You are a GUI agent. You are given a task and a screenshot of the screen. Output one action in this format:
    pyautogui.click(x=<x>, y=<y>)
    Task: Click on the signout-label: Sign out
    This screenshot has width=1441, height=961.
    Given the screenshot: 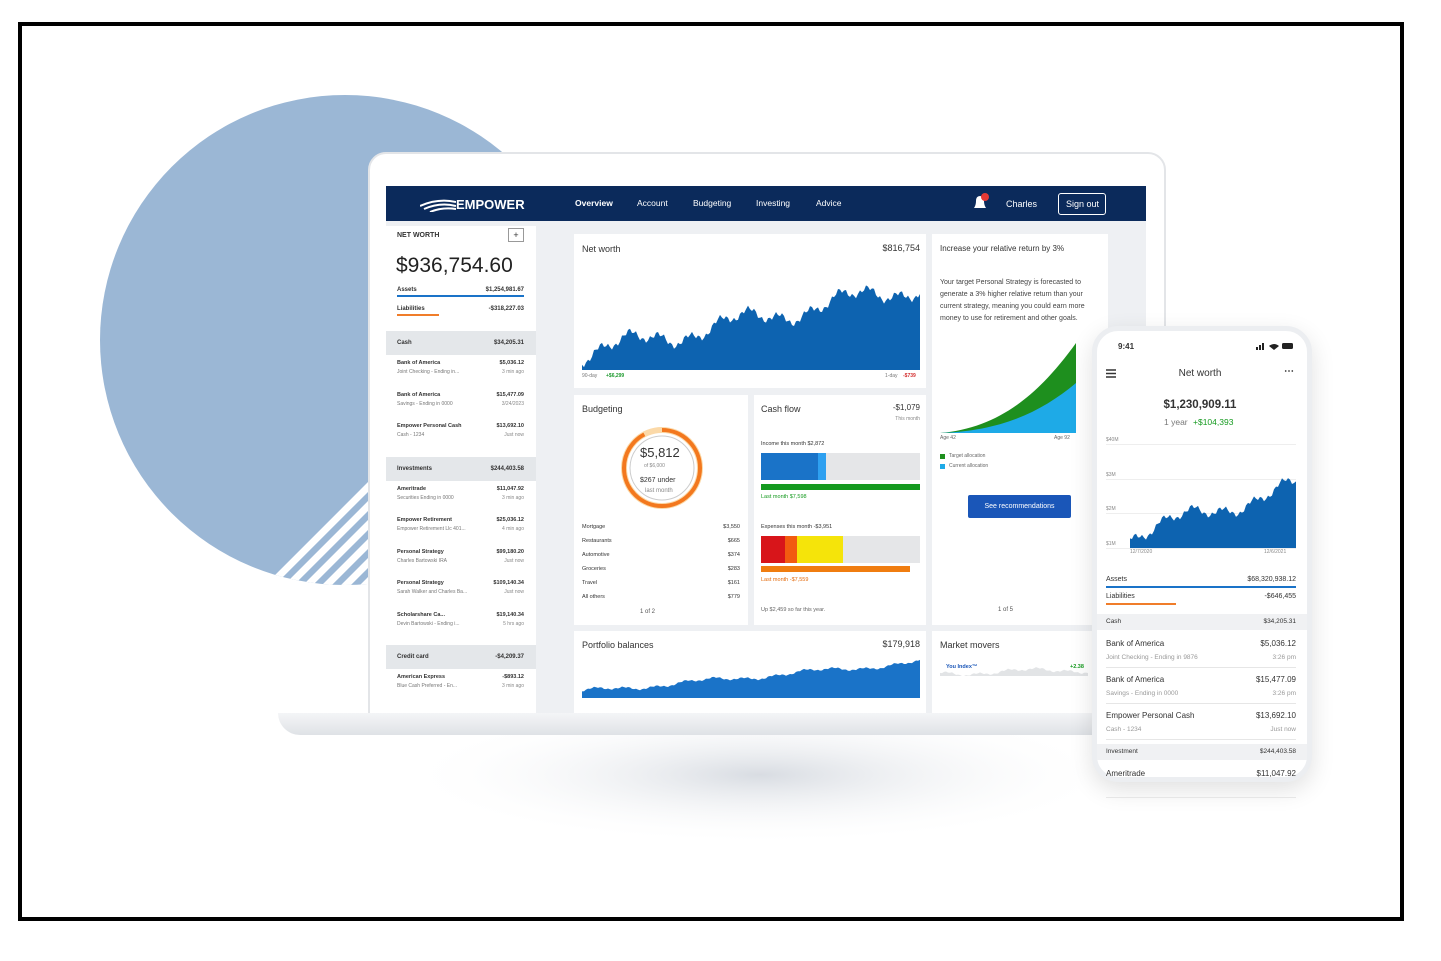 What is the action you would take?
    pyautogui.click(x=1083, y=204)
    